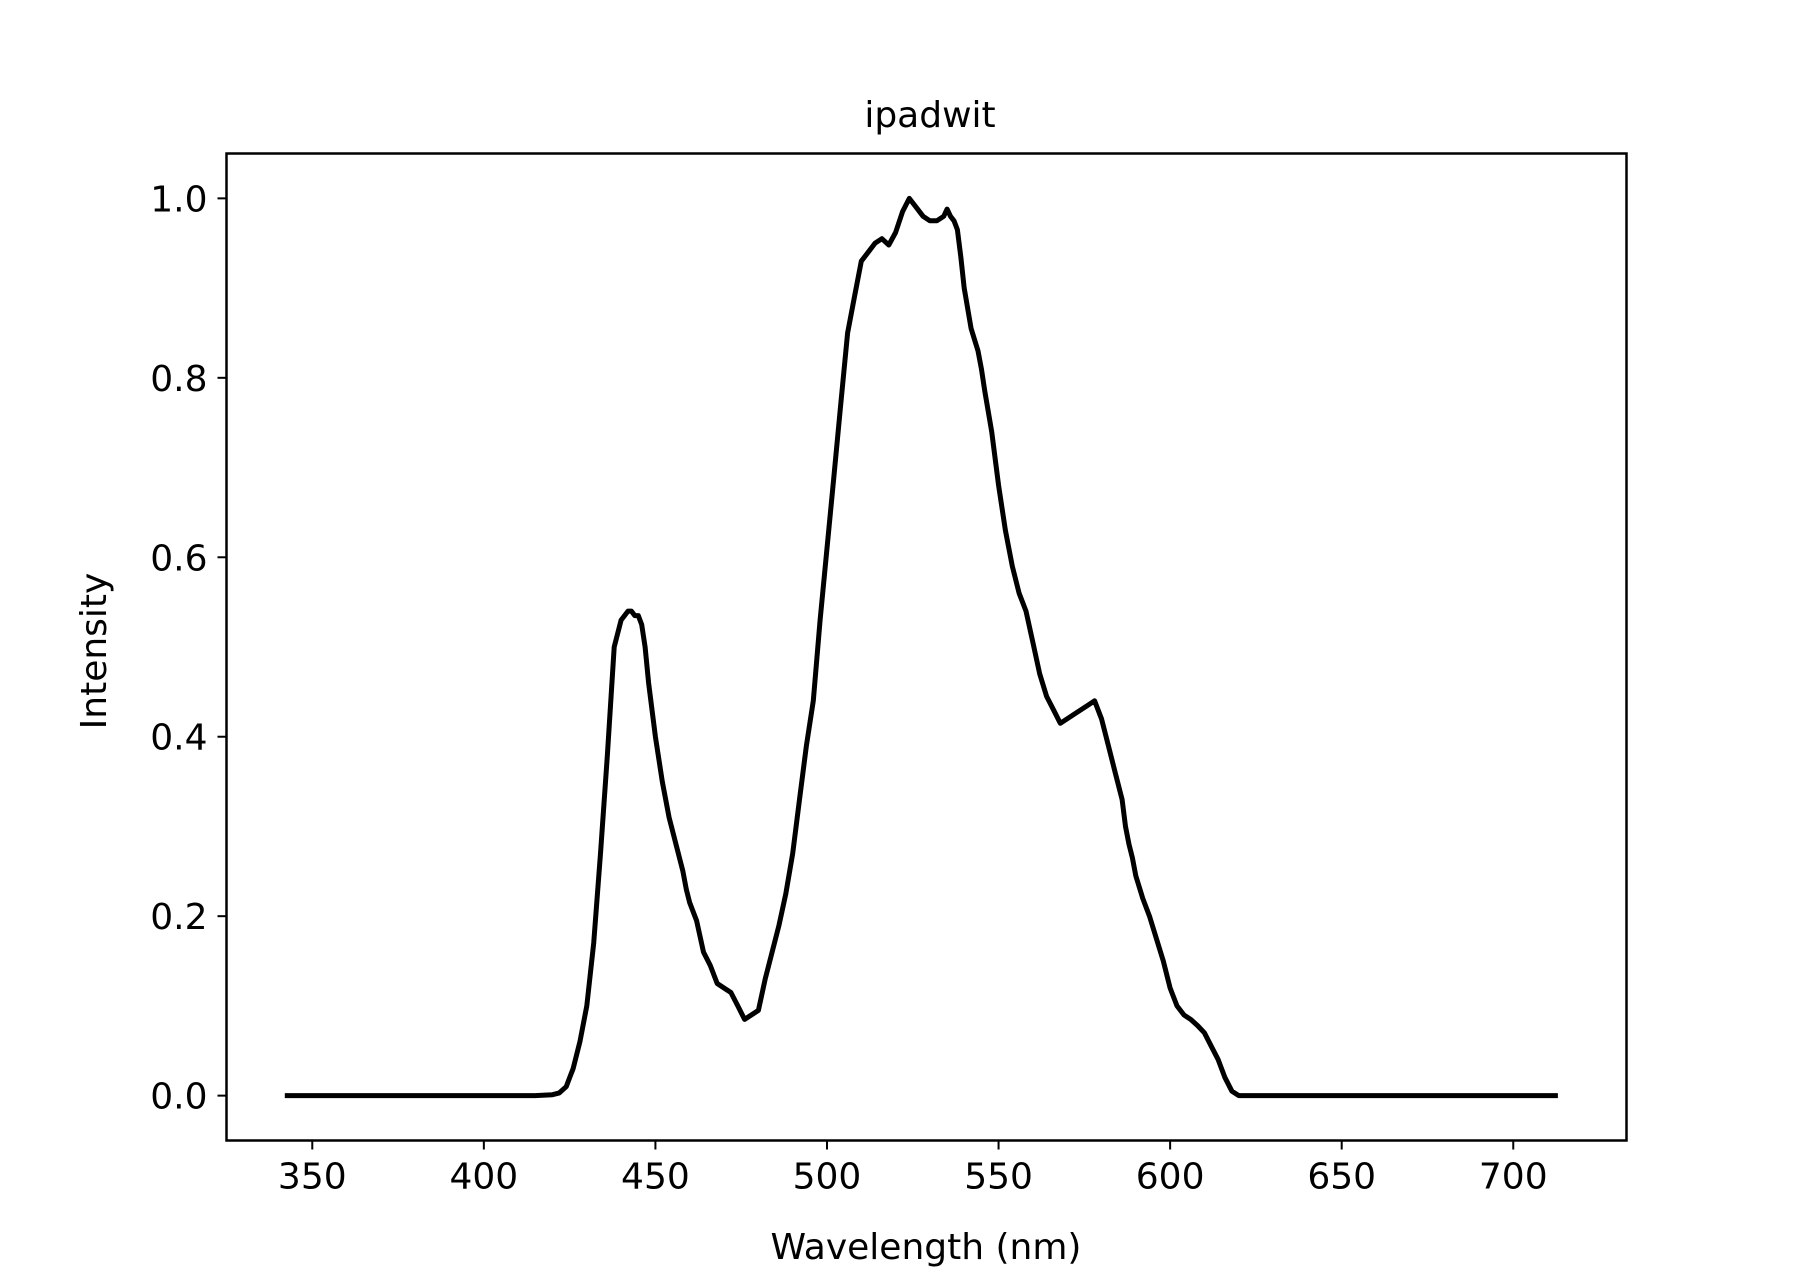  I want to click on y-tick-label: 1.0, so click(178, 199).